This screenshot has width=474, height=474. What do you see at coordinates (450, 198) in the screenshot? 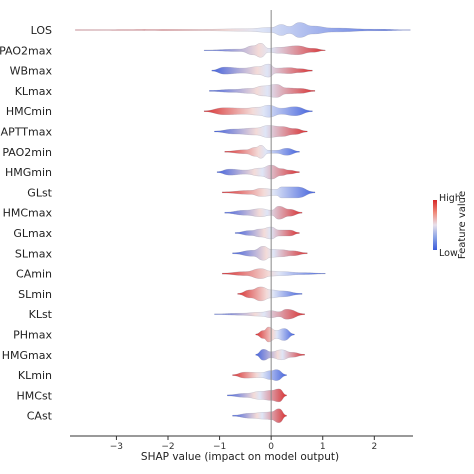
I see `colorbar-high-label: High` at bounding box center [450, 198].